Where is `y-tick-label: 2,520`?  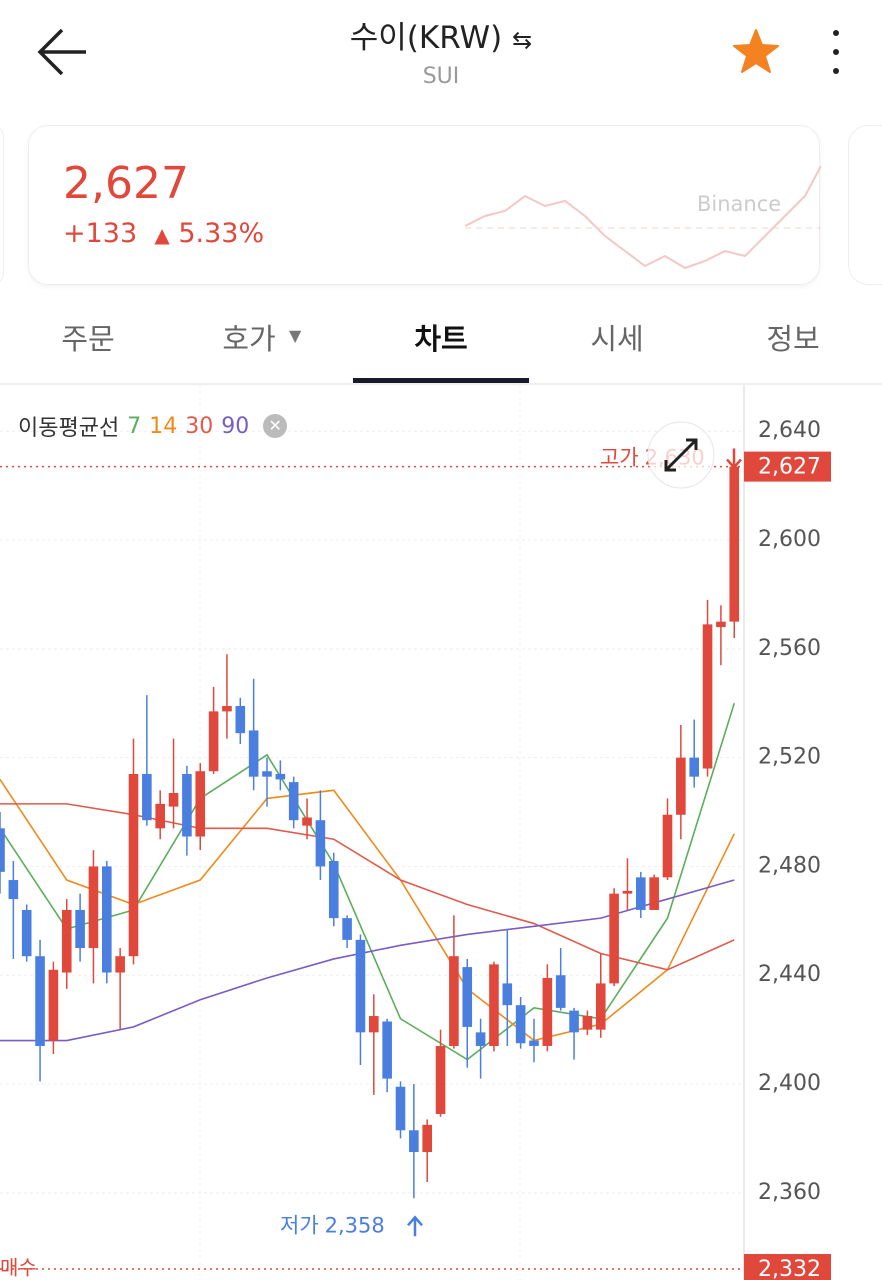
y-tick-label: 2,520 is located at coordinates (789, 757).